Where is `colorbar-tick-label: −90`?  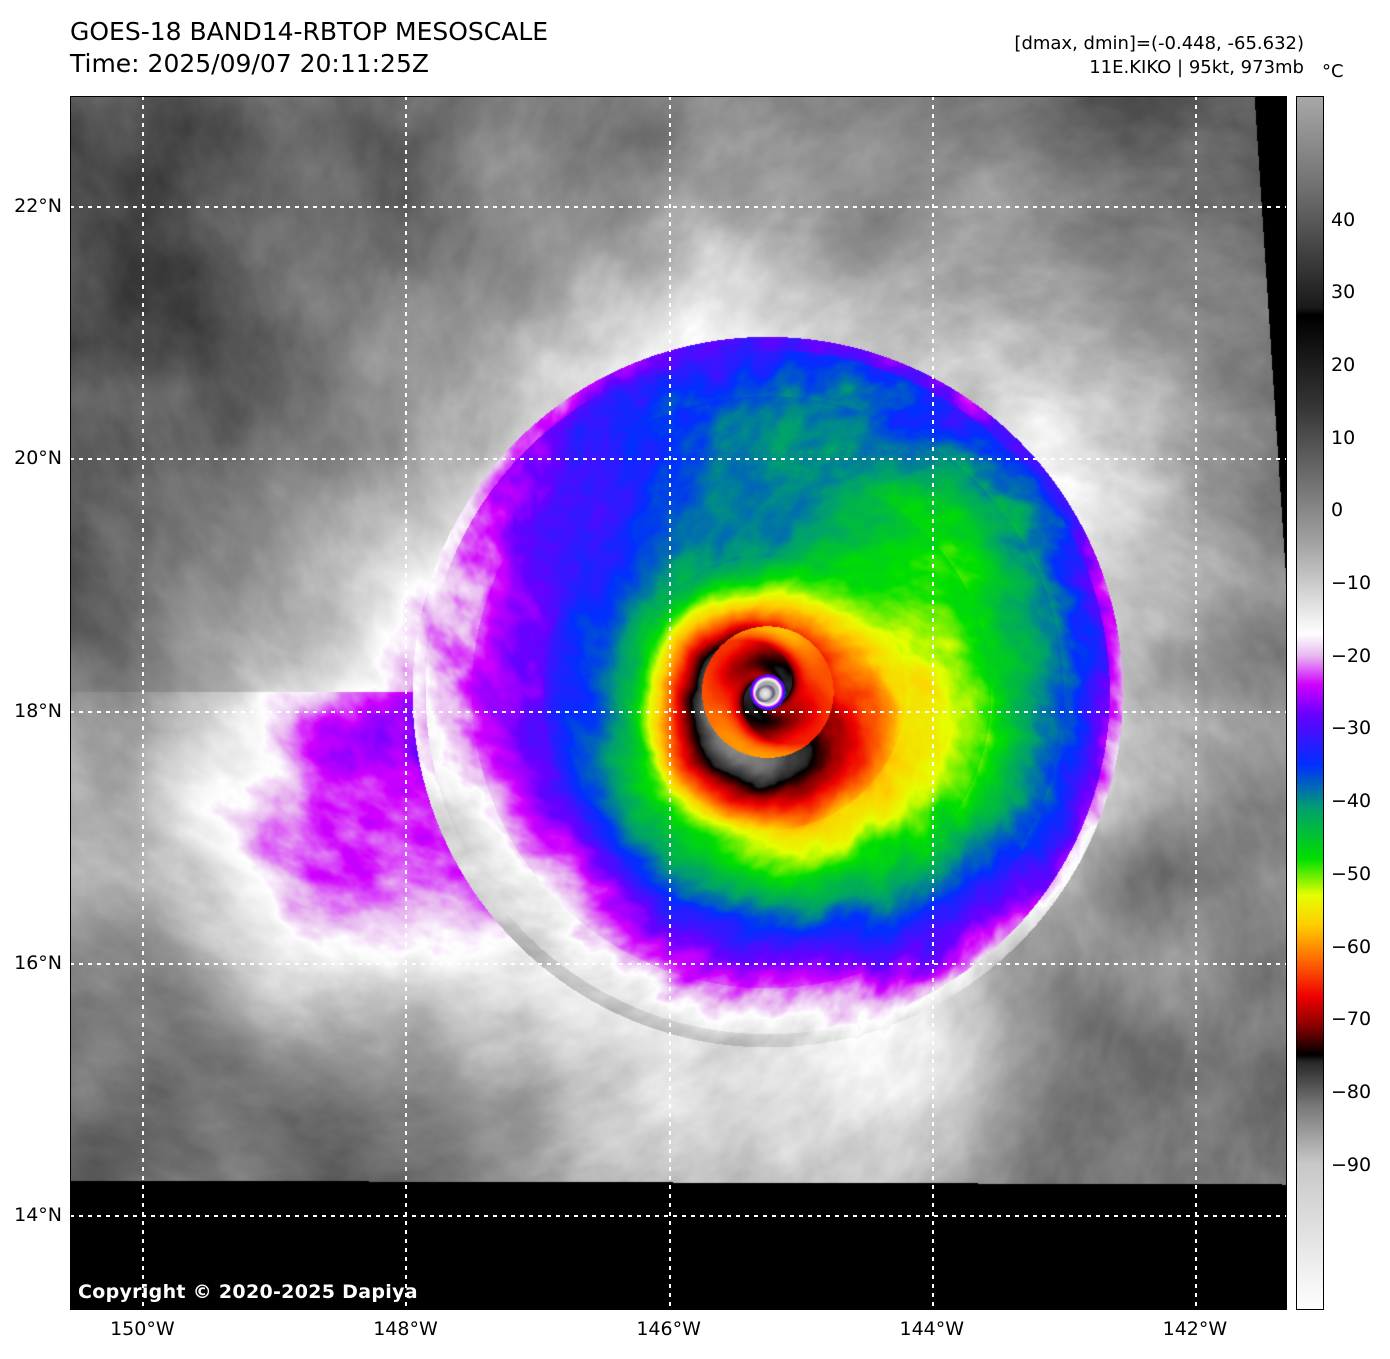
colorbar-tick-label: −90 is located at coordinates (1351, 1164).